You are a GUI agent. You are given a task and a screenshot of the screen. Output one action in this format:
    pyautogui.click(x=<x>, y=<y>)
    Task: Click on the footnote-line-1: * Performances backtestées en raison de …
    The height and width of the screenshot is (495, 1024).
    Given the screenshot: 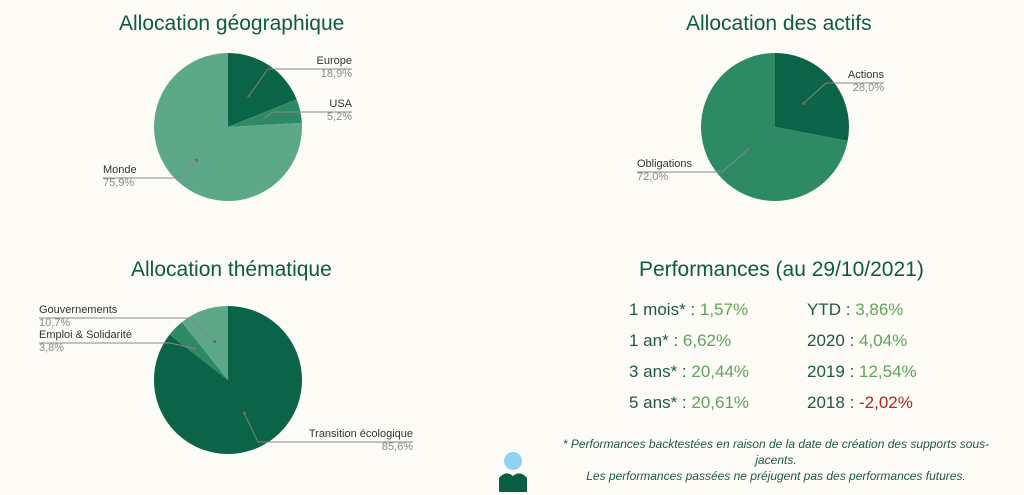 What is the action you would take?
    pyautogui.click(x=776, y=452)
    